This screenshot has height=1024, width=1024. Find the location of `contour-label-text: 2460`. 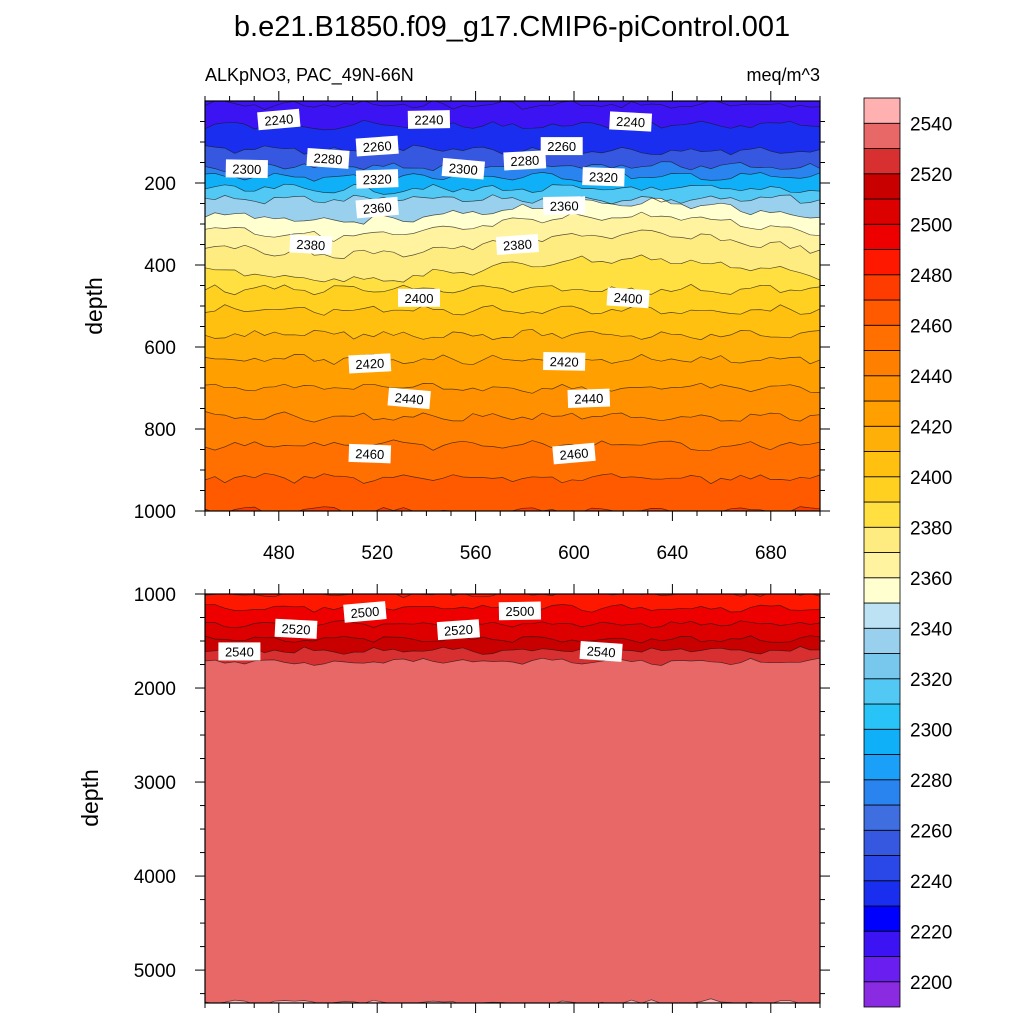

contour-label-text: 2460 is located at coordinates (369, 454).